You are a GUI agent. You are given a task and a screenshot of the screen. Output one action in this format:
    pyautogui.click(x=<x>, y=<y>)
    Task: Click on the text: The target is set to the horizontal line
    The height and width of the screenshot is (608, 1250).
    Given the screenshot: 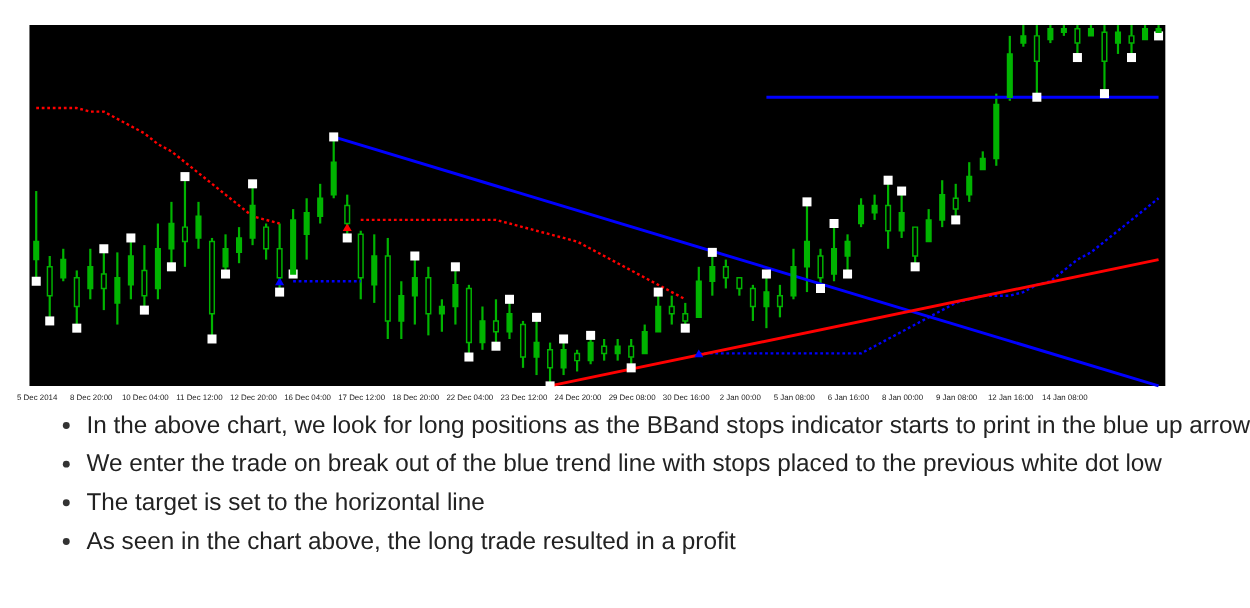 What is the action you would take?
    pyautogui.click(x=286, y=502)
    